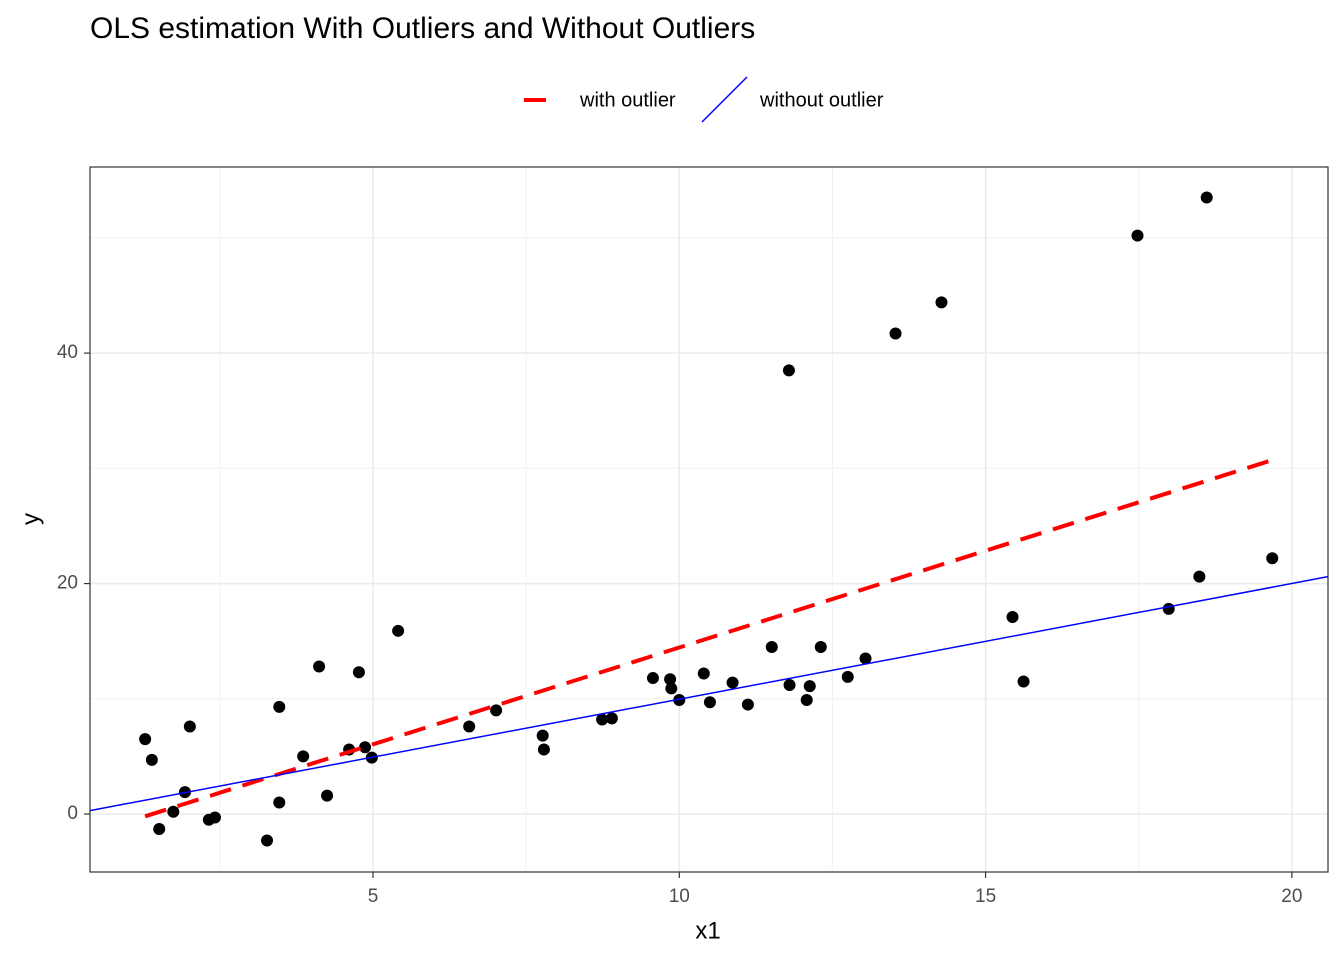  What do you see at coordinates (30, 519) in the screenshot?
I see `y-axis-label: y` at bounding box center [30, 519].